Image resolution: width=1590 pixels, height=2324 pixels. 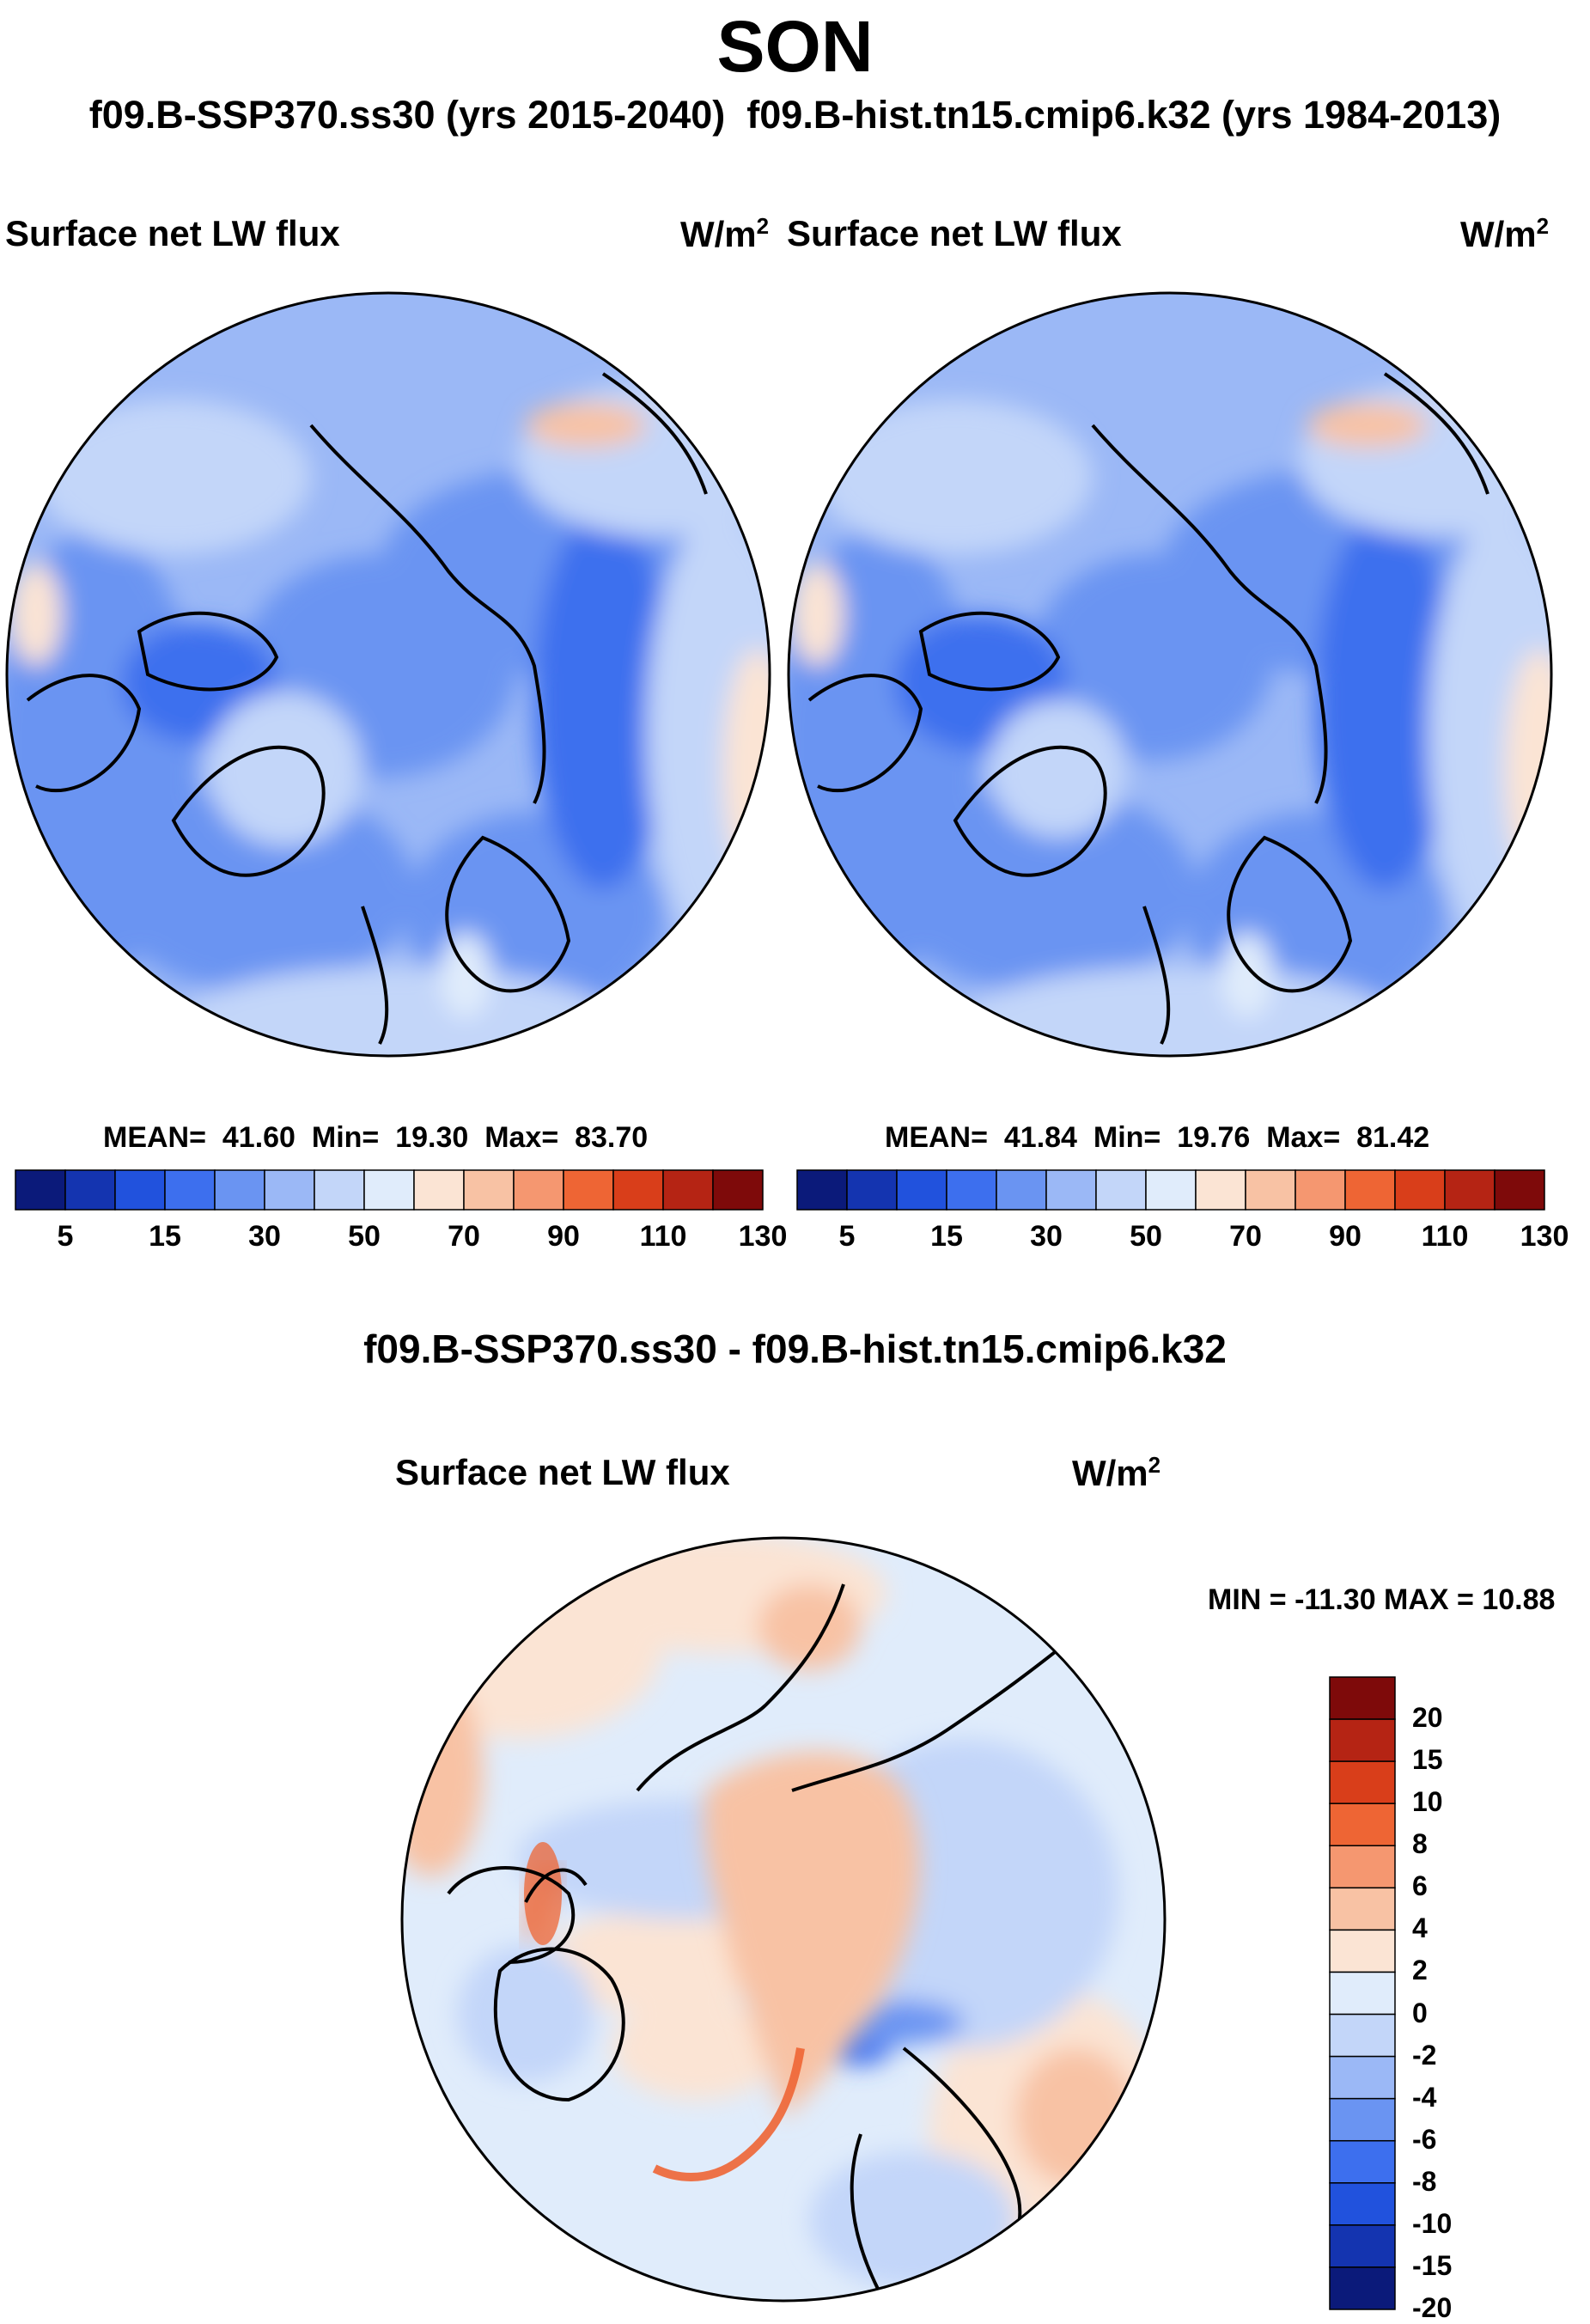 I want to click on difference-archipelago-maximum, so click(x=543, y=1893).